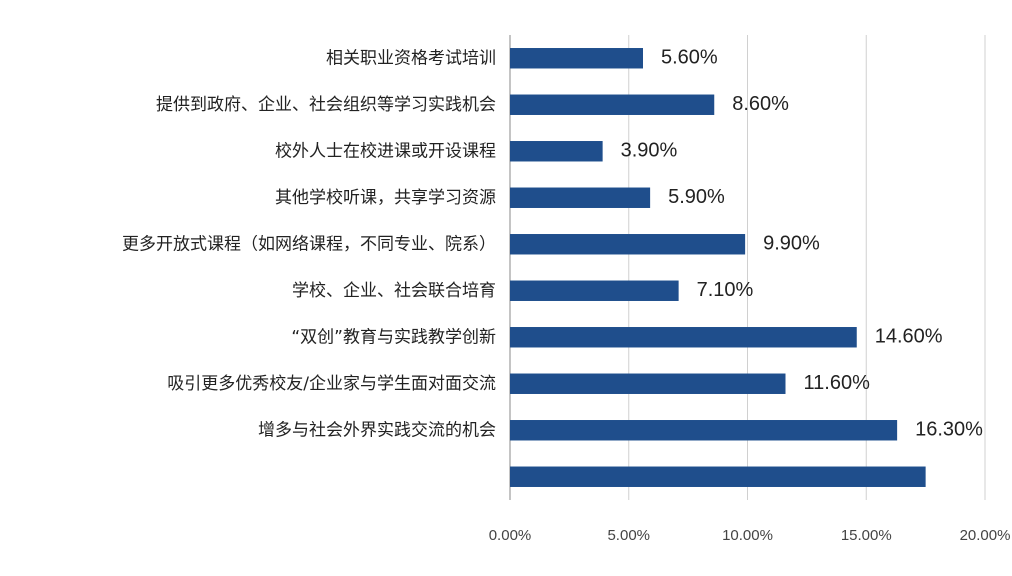  What do you see at coordinates (689, 58) in the screenshot?
I see `value-label: 5.60%` at bounding box center [689, 58].